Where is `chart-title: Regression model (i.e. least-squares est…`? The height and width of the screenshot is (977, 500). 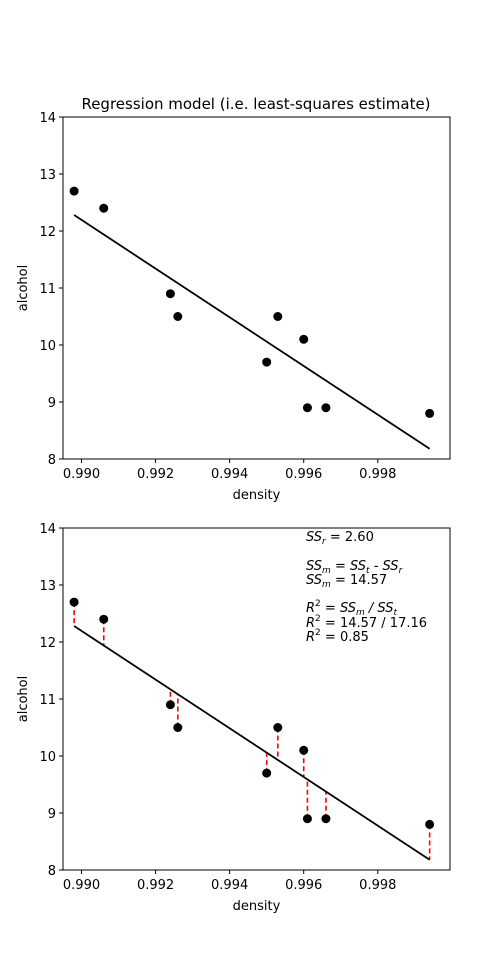
chart-title: Regression model (i.e. least-squares est… is located at coordinates (255, 104).